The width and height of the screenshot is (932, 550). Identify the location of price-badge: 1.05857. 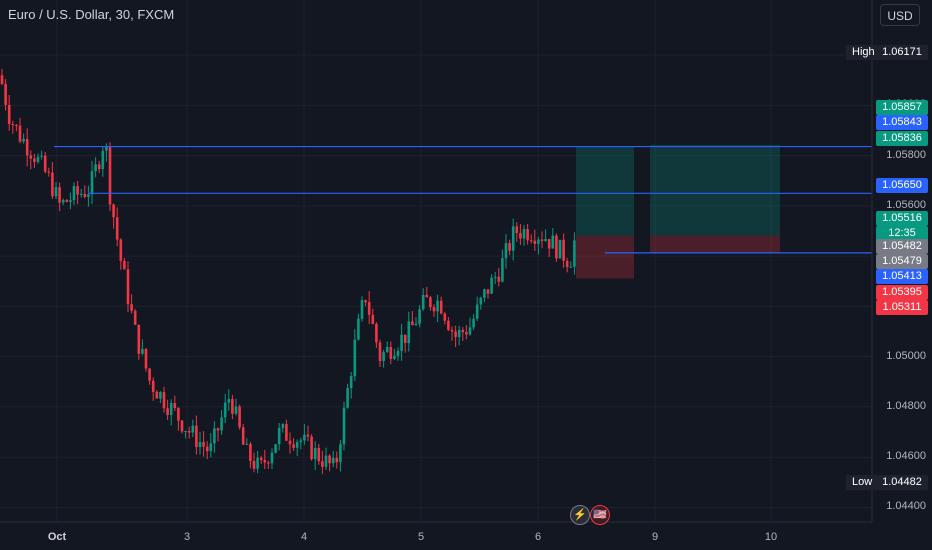
(902, 107).